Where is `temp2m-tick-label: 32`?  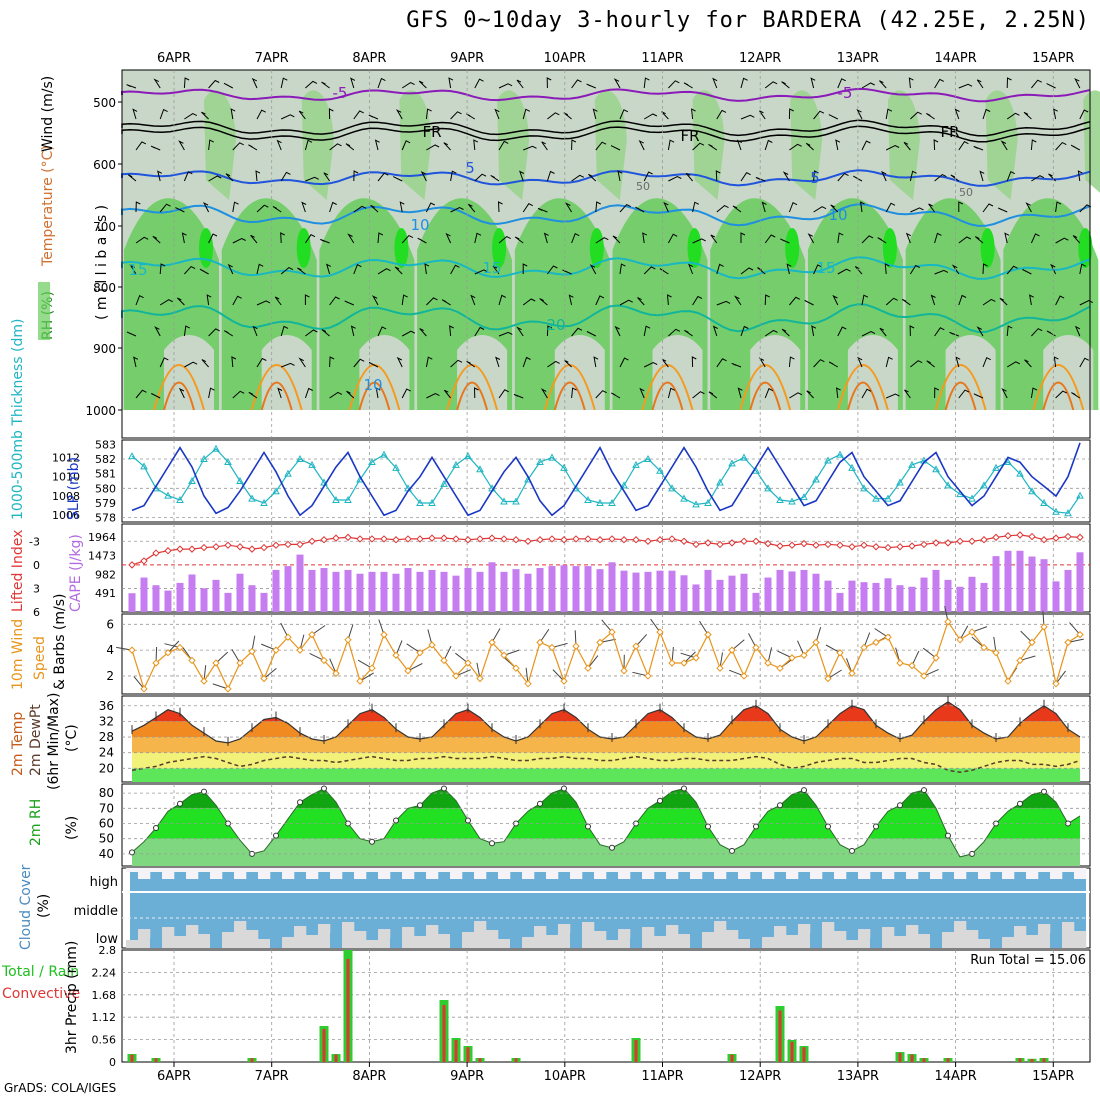
temp2m-tick-label: 32 is located at coordinates (106, 721).